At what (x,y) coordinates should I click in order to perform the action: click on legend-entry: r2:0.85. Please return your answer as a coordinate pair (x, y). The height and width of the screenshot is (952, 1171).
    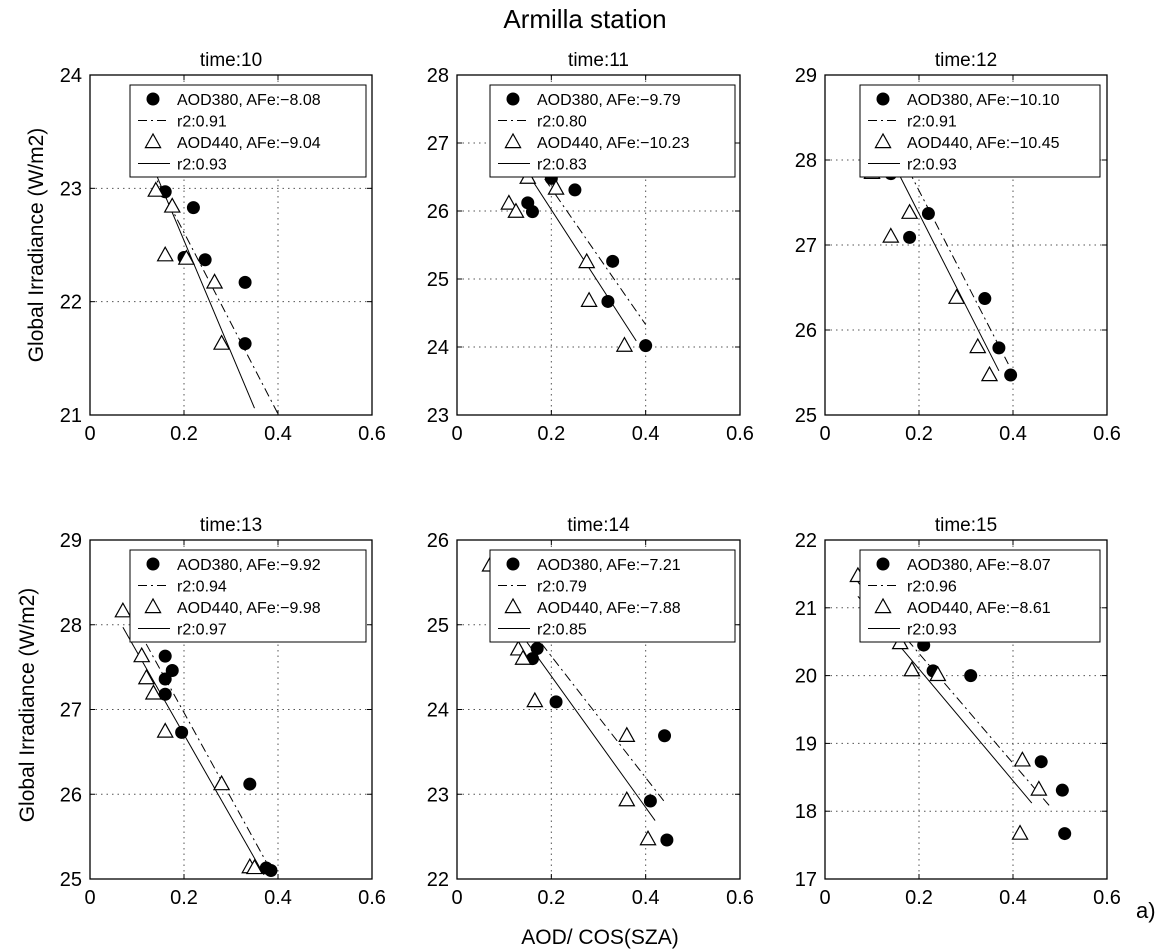
    Looking at the image, I should click on (562, 630).